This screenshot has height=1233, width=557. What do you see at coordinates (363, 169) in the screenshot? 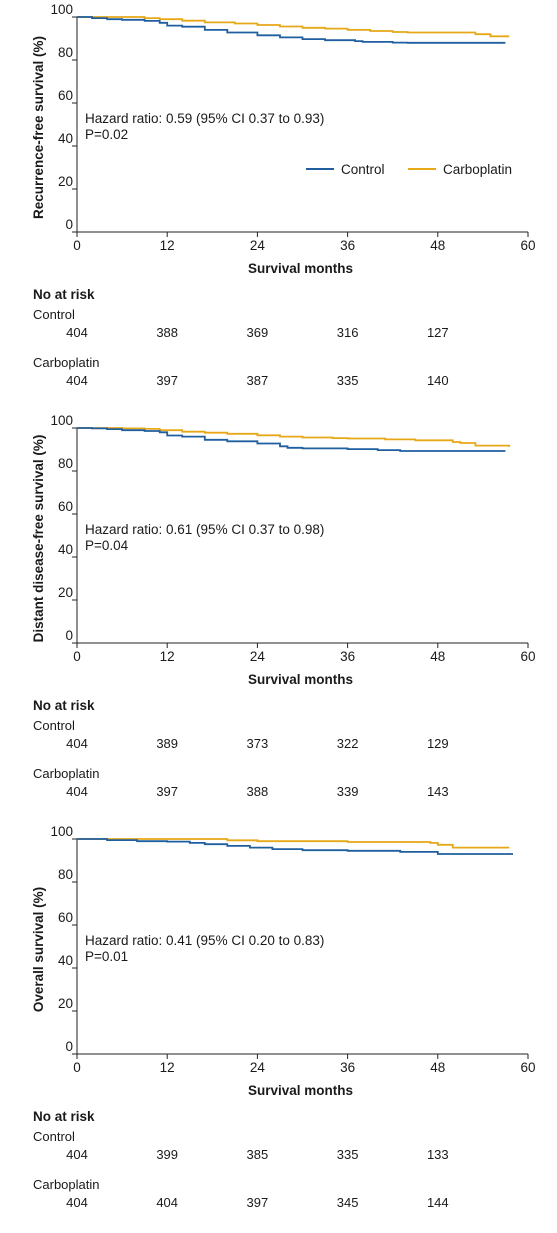
I see `legend-label-control: Control` at bounding box center [363, 169].